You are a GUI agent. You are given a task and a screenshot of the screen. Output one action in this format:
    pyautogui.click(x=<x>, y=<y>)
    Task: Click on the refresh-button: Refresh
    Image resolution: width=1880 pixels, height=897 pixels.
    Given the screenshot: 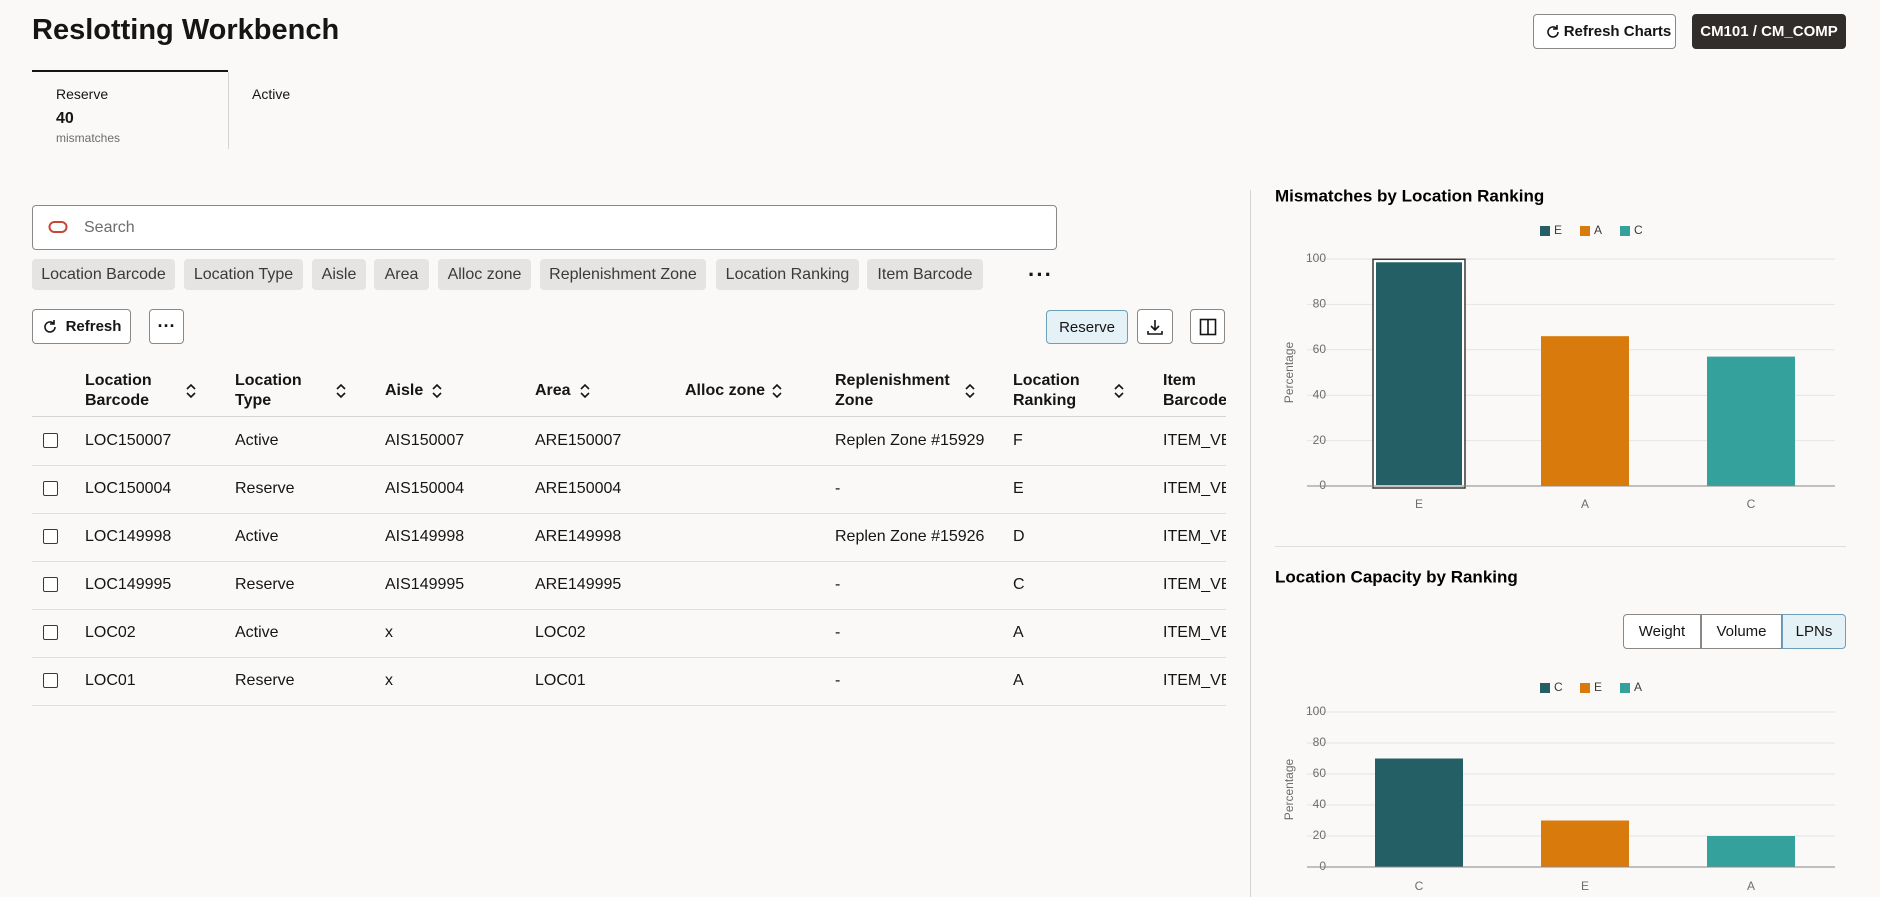 What is the action you would take?
    pyautogui.click(x=81, y=326)
    